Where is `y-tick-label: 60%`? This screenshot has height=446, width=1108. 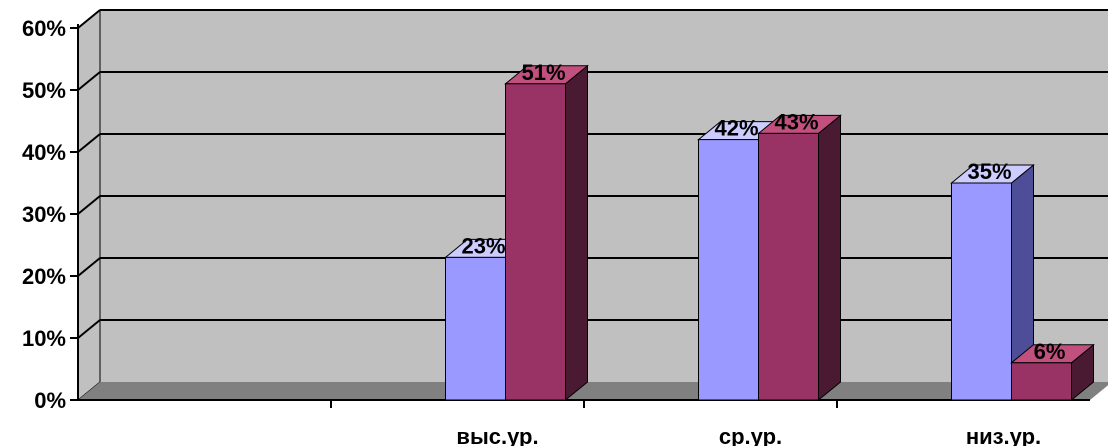 y-tick-label: 60% is located at coordinates (44, 28).